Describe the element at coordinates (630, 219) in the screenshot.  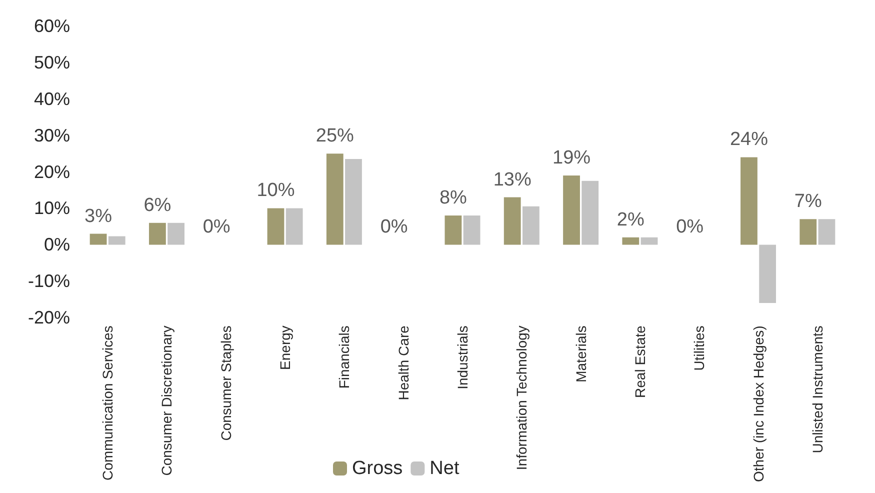
I see `data-label: 2%` at that location.